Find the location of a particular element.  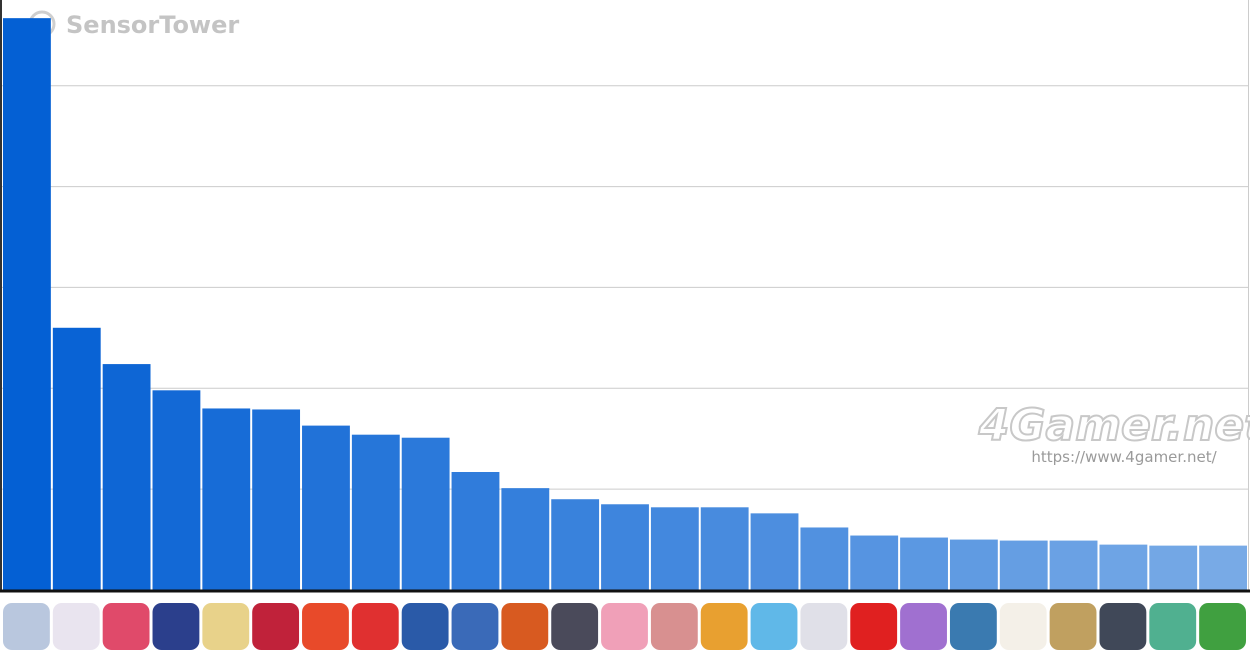

gamer-watermark: 4Gamer.net is located at coordinates (1114, 425).